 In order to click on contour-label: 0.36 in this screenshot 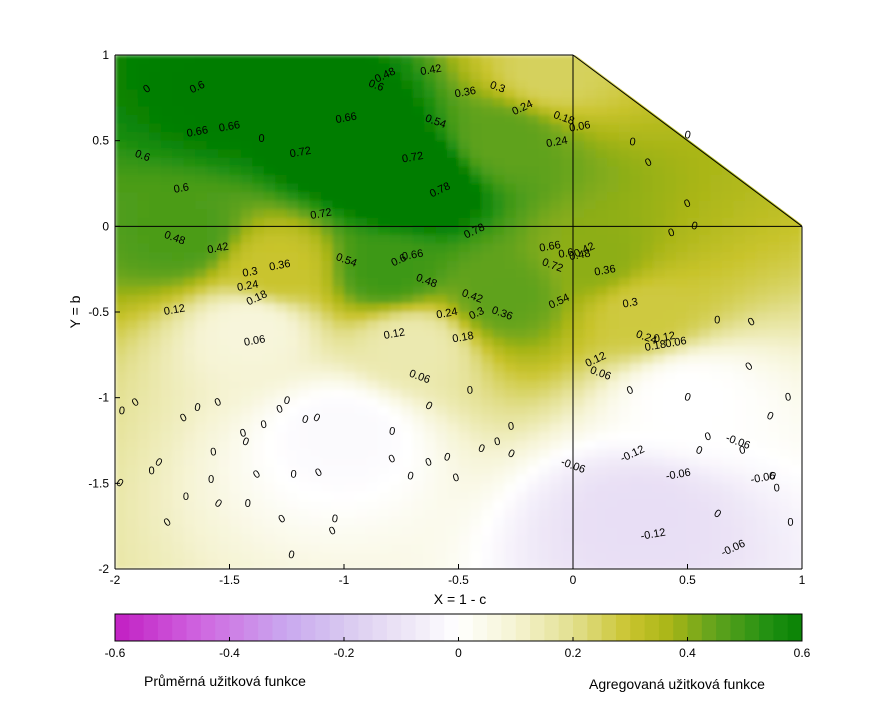, I will do `click(604, 271)`.